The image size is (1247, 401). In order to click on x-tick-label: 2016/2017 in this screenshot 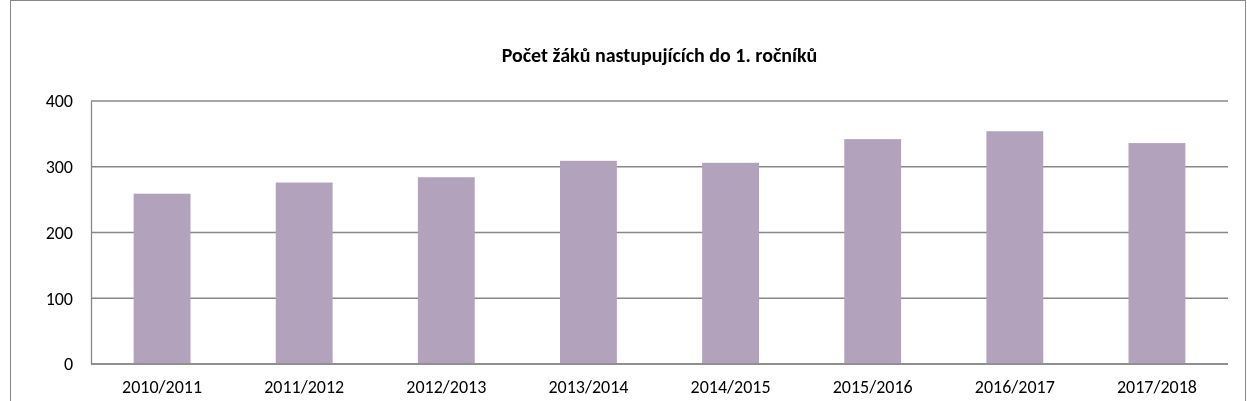, I will do `click(1014, 386)`.